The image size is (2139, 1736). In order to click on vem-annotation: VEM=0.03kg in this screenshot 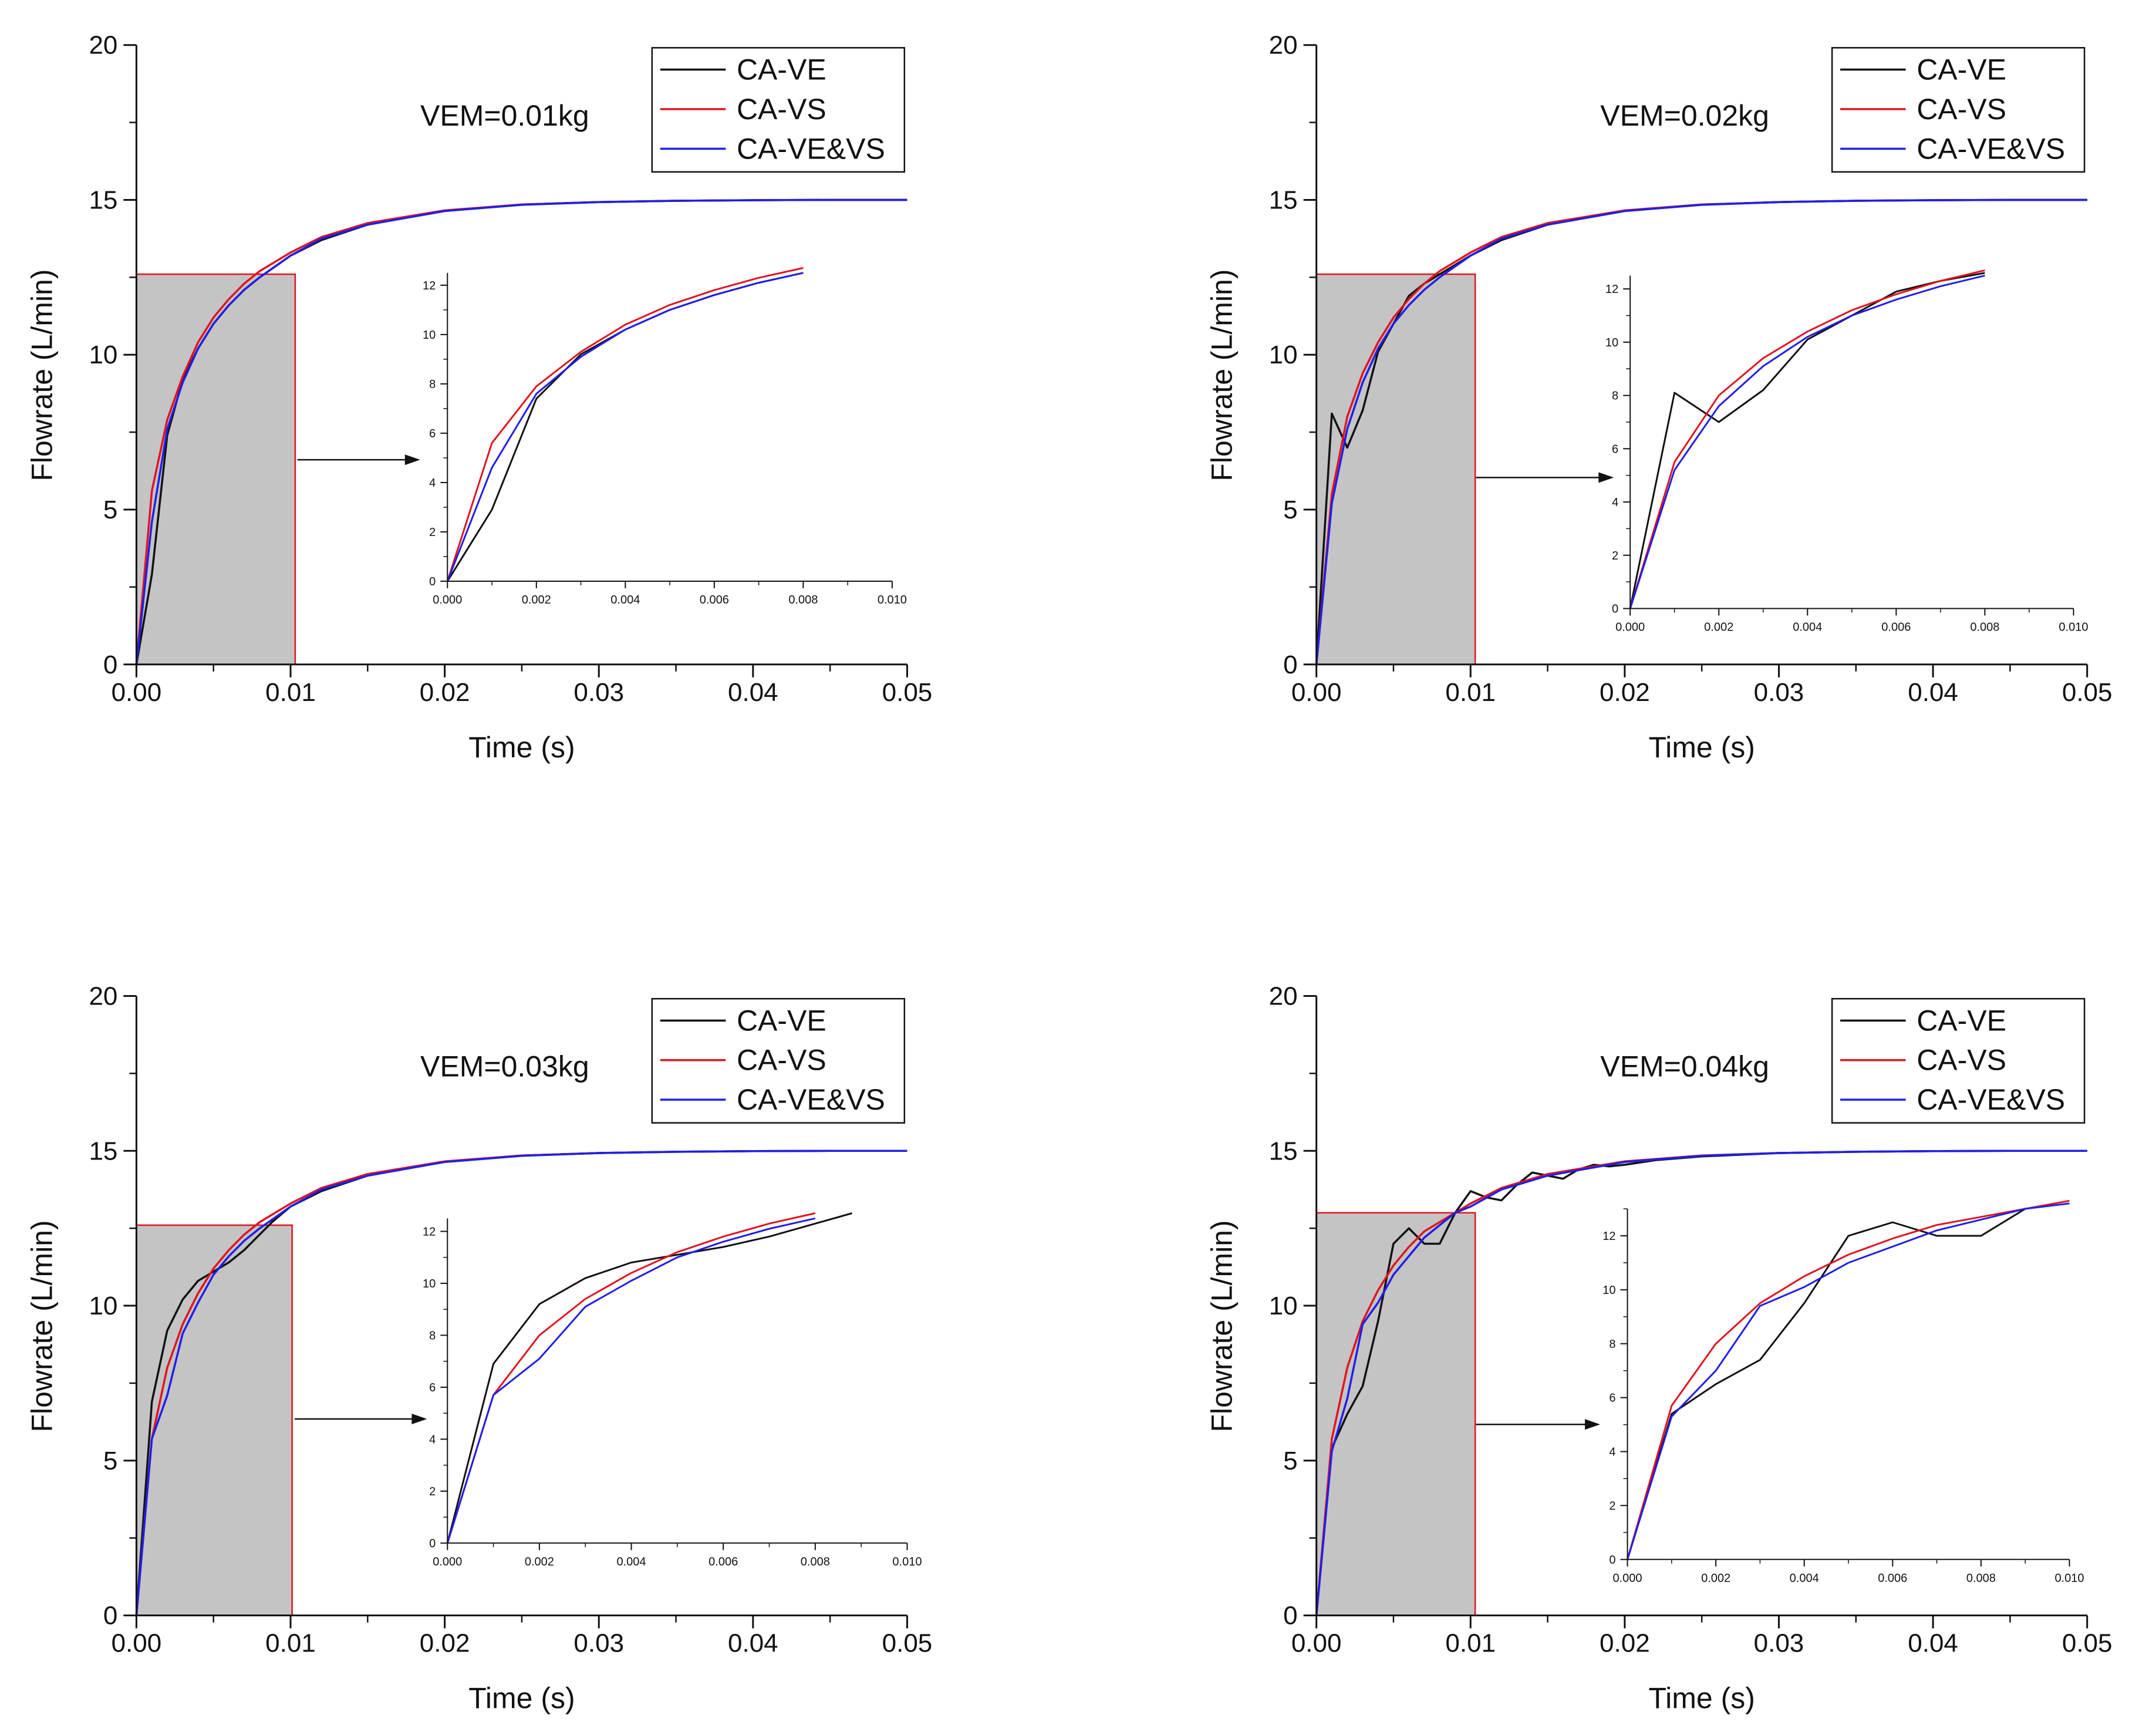, I will do `click(504, 1066)`.